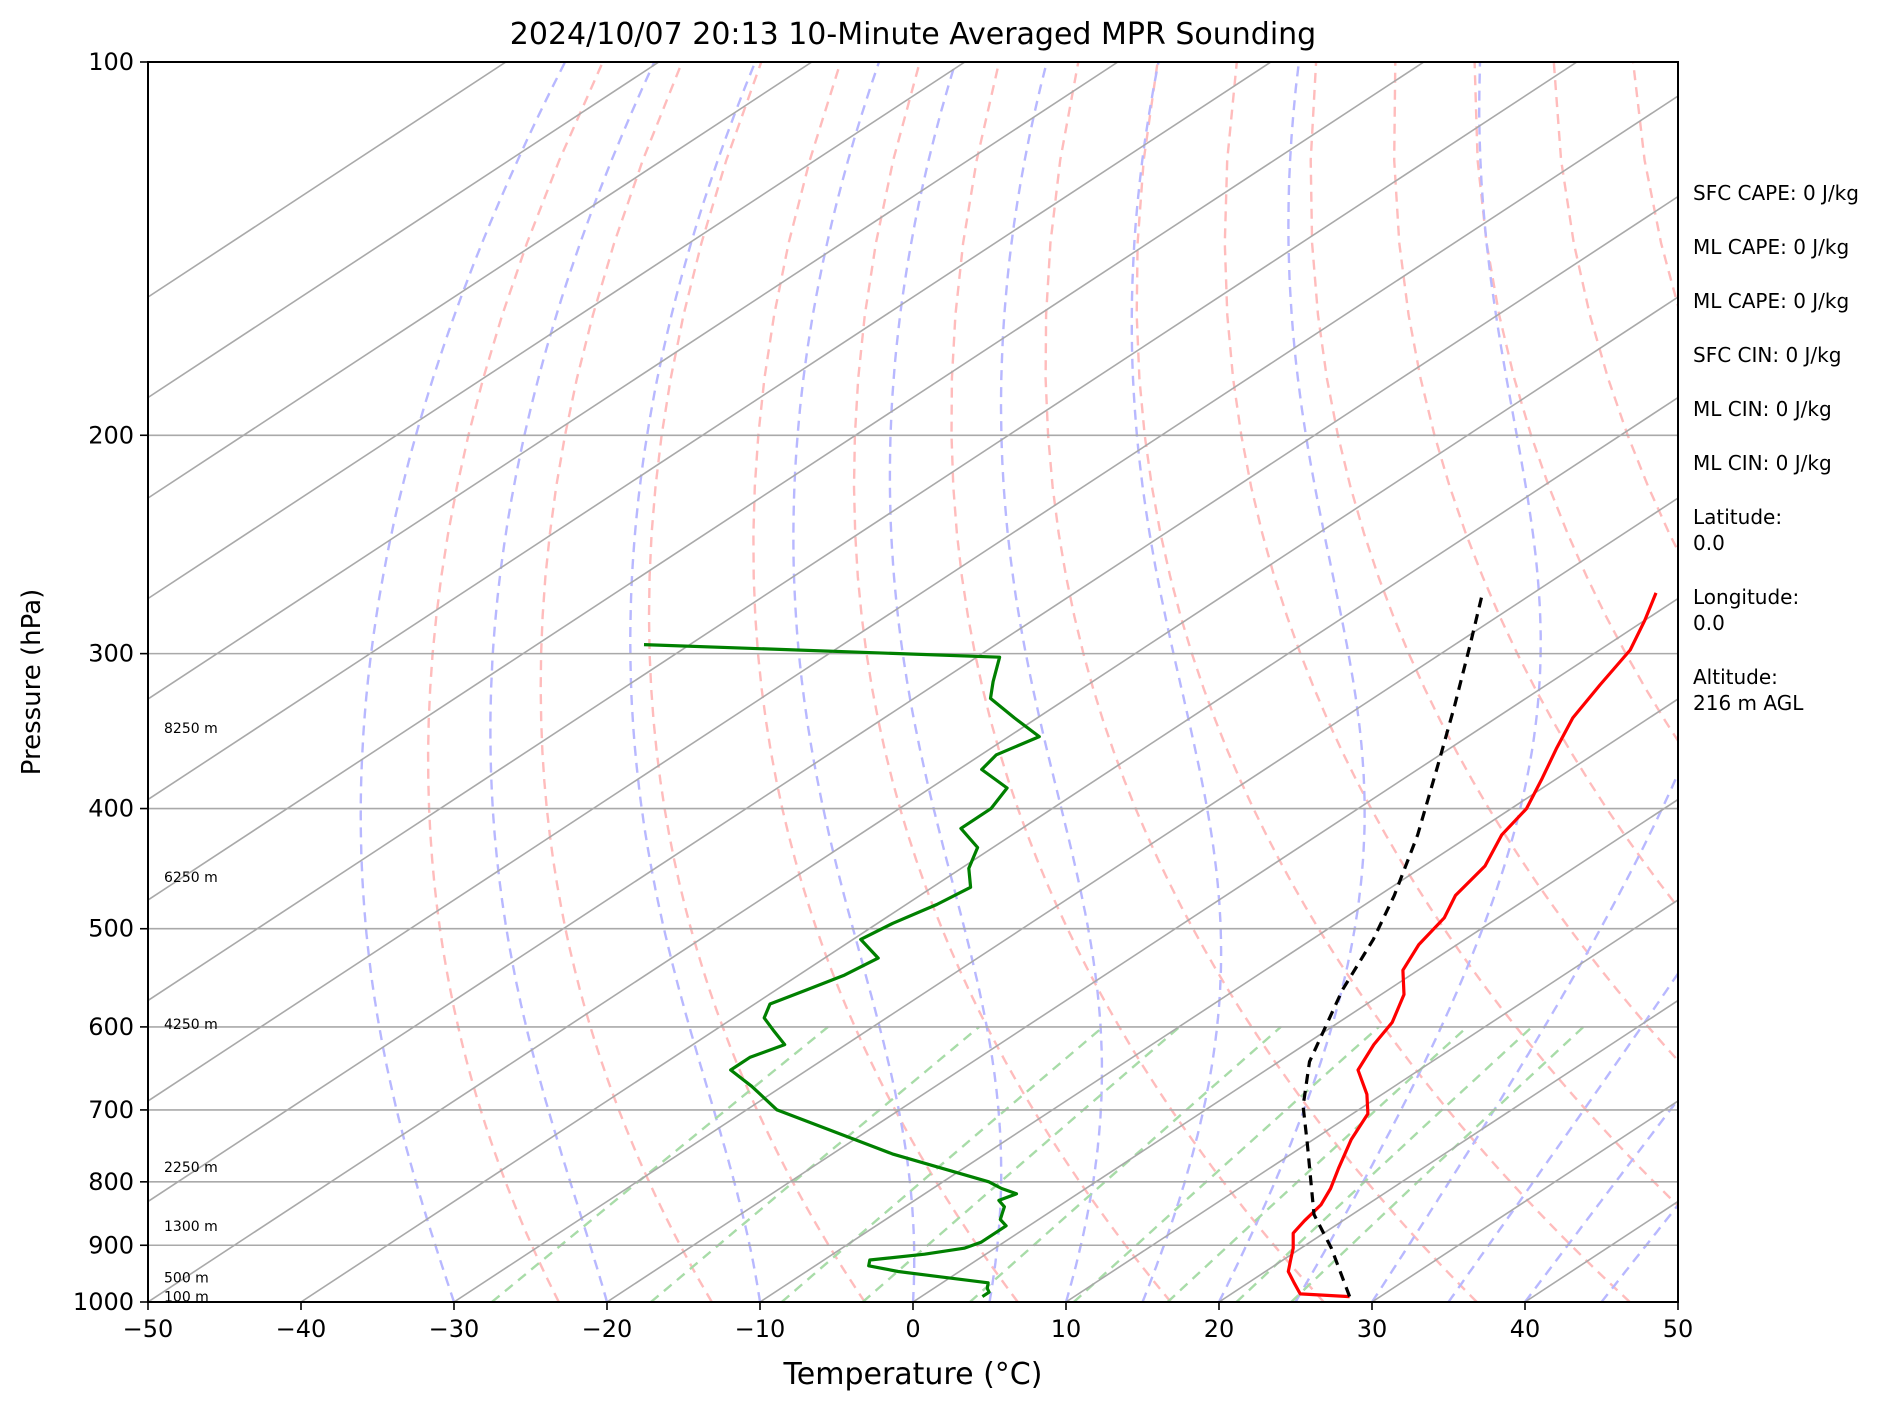 The image size is (1893, 1406). I want to click on x-tick-label: 0, so click(912, 1329).